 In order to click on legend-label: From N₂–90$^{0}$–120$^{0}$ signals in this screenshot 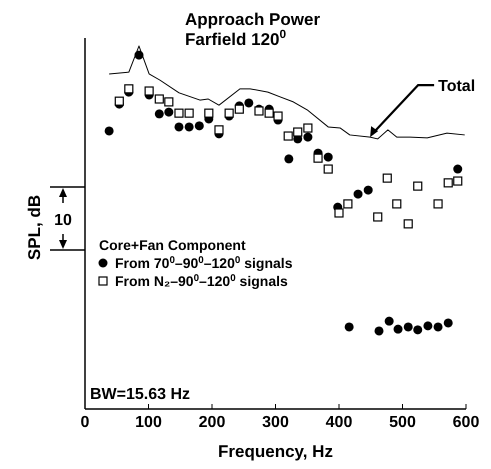, I will do `click(201, 280)`.